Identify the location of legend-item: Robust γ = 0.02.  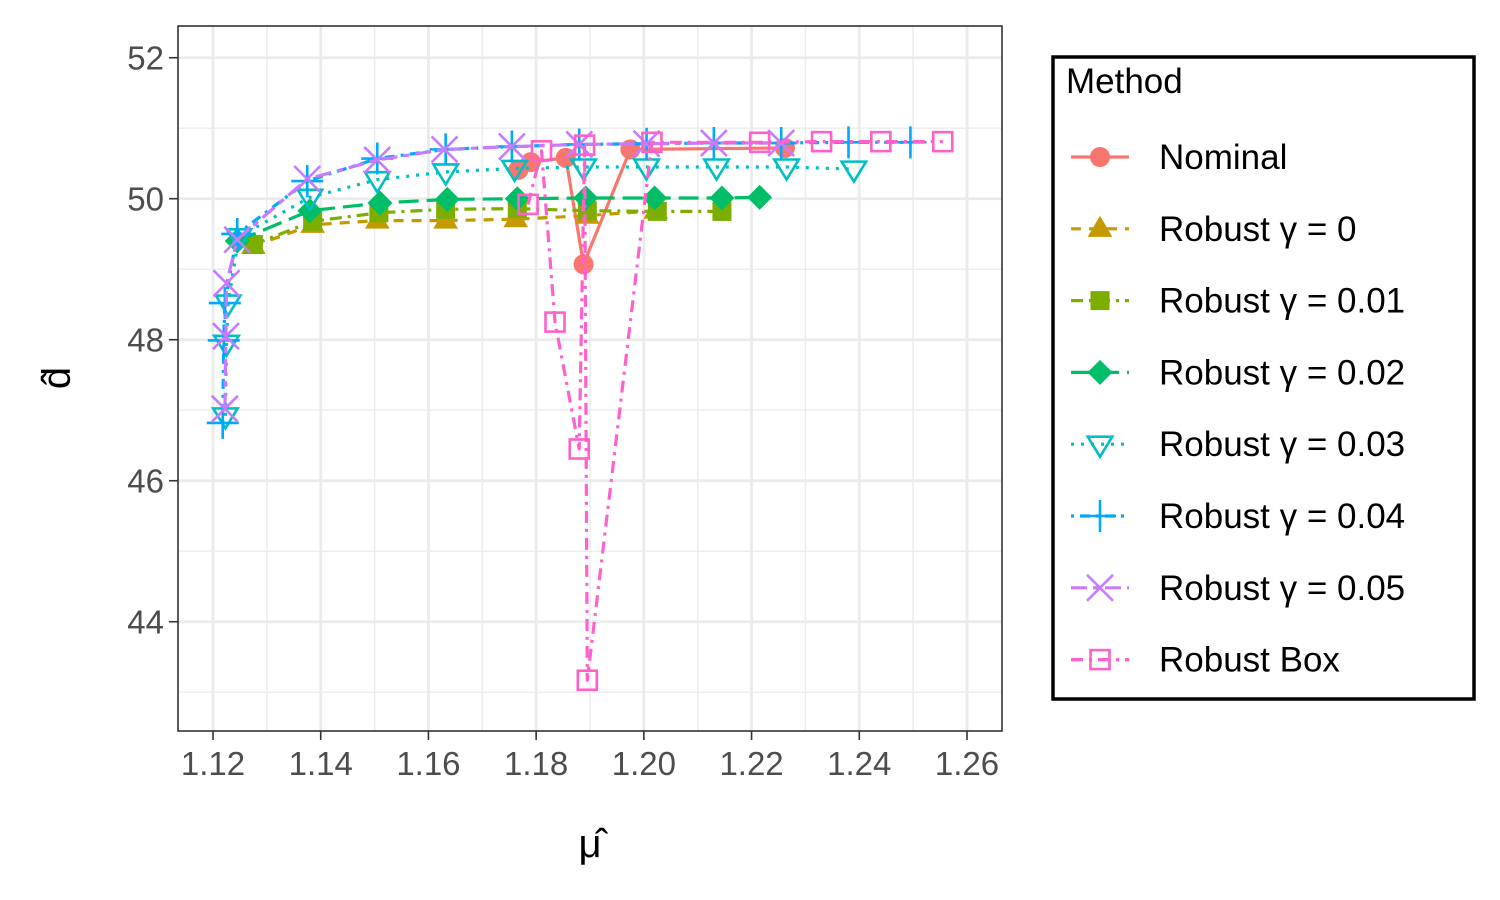
(1238, 372).